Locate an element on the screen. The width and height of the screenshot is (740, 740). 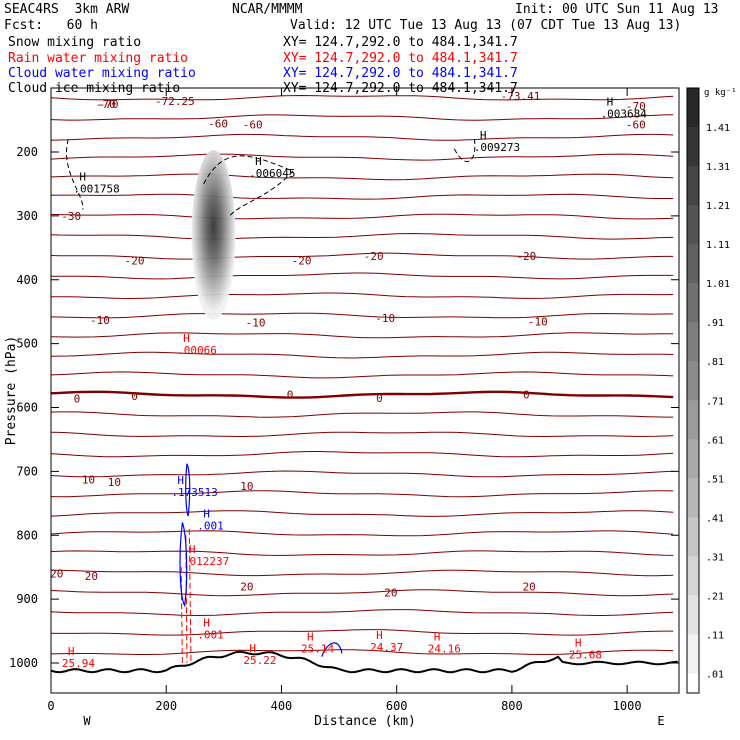
colorbar-unit: g kg⁻¹ is located at coordinates (720, 93).